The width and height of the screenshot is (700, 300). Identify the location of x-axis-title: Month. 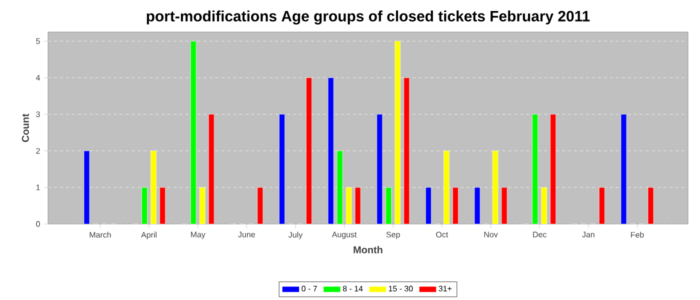
(368, 250).